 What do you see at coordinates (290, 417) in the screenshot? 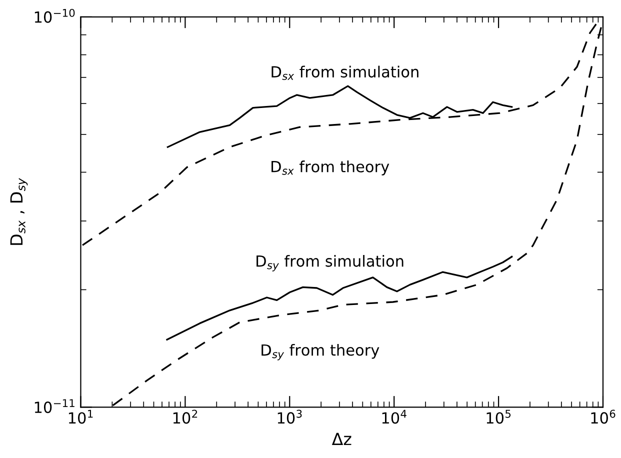
I see `x-tick-label: 10$^{3}$` at bounding box center [290, 417].